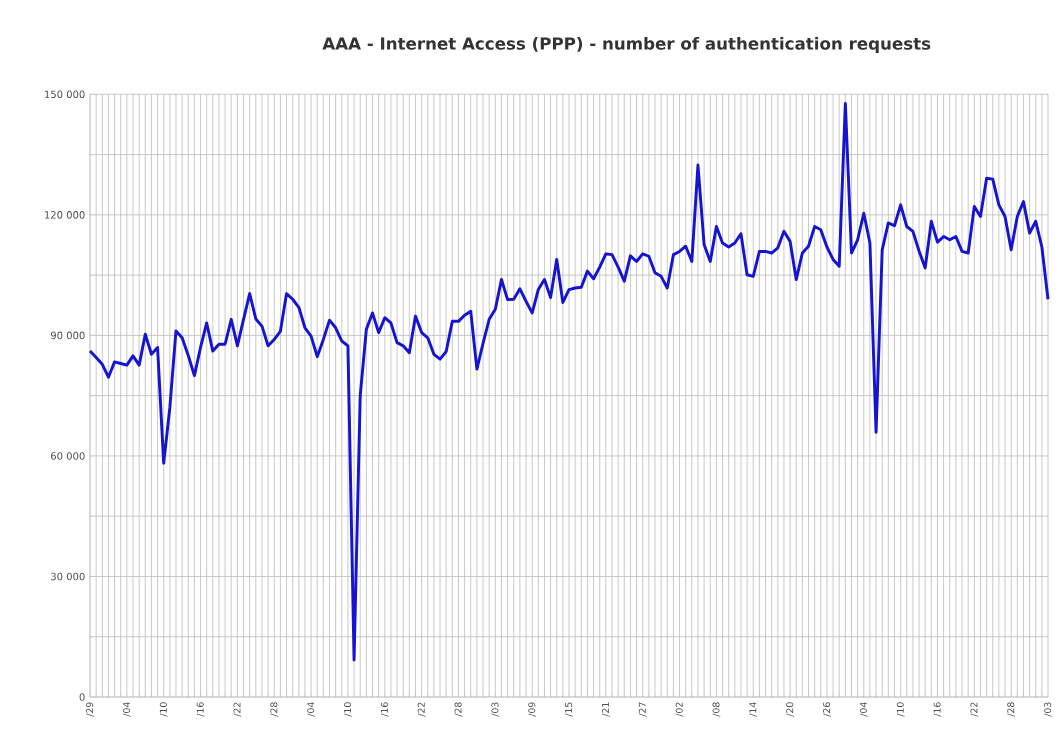 This screenshot has height=733, width=1060. What do you see at coordinates (642, 709) in the screenshot?
I see `x-tick-label: /27` at bounding box center [642, 709].